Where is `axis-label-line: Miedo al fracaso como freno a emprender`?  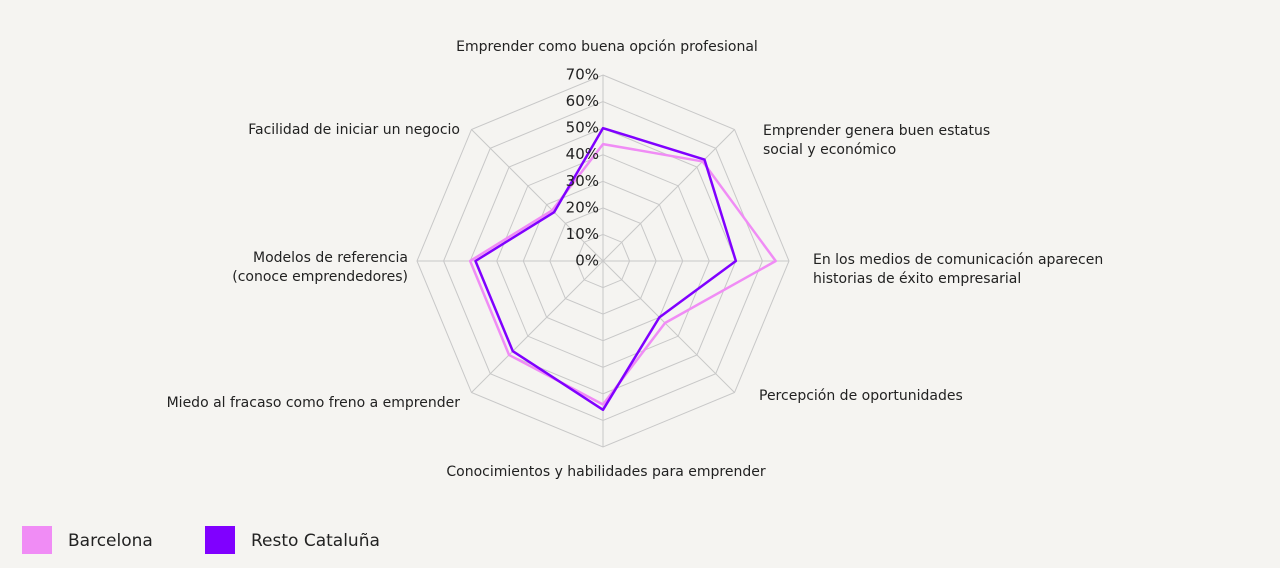 axis-label-line: Miedo al fracaso como freno a emprender is located at coordinates (314, 403).